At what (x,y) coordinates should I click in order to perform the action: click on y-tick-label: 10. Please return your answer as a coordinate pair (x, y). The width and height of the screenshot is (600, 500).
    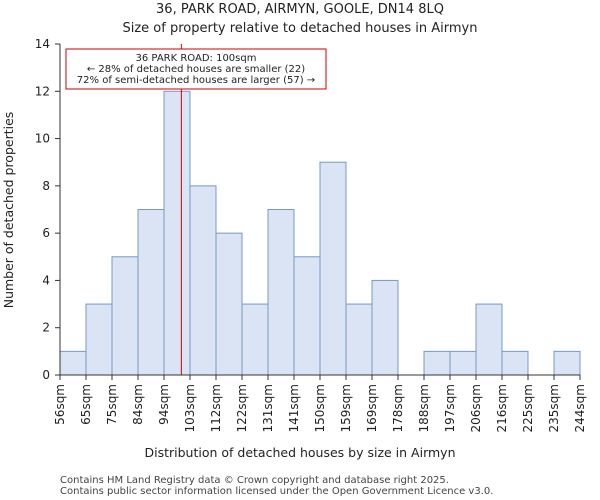
    Looking at the image, I should click on (42, 139).